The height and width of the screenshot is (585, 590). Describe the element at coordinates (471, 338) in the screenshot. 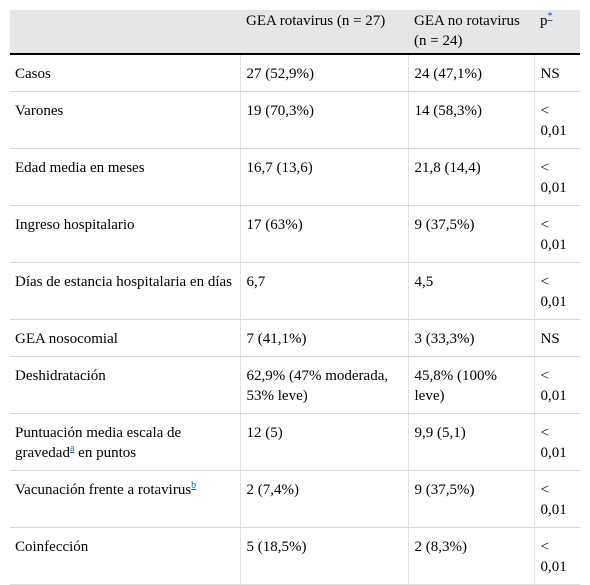

I see `cell-no-rotavirus: 3 (33,3%)` at that location.